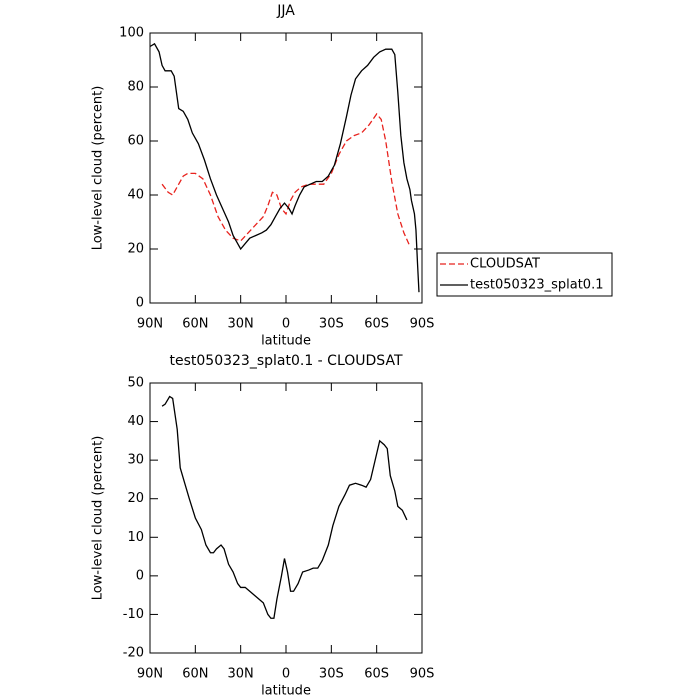 The width and height of the screenshot is (700, 700). I want to click on y-tick-label: 50, so click(135, 383).